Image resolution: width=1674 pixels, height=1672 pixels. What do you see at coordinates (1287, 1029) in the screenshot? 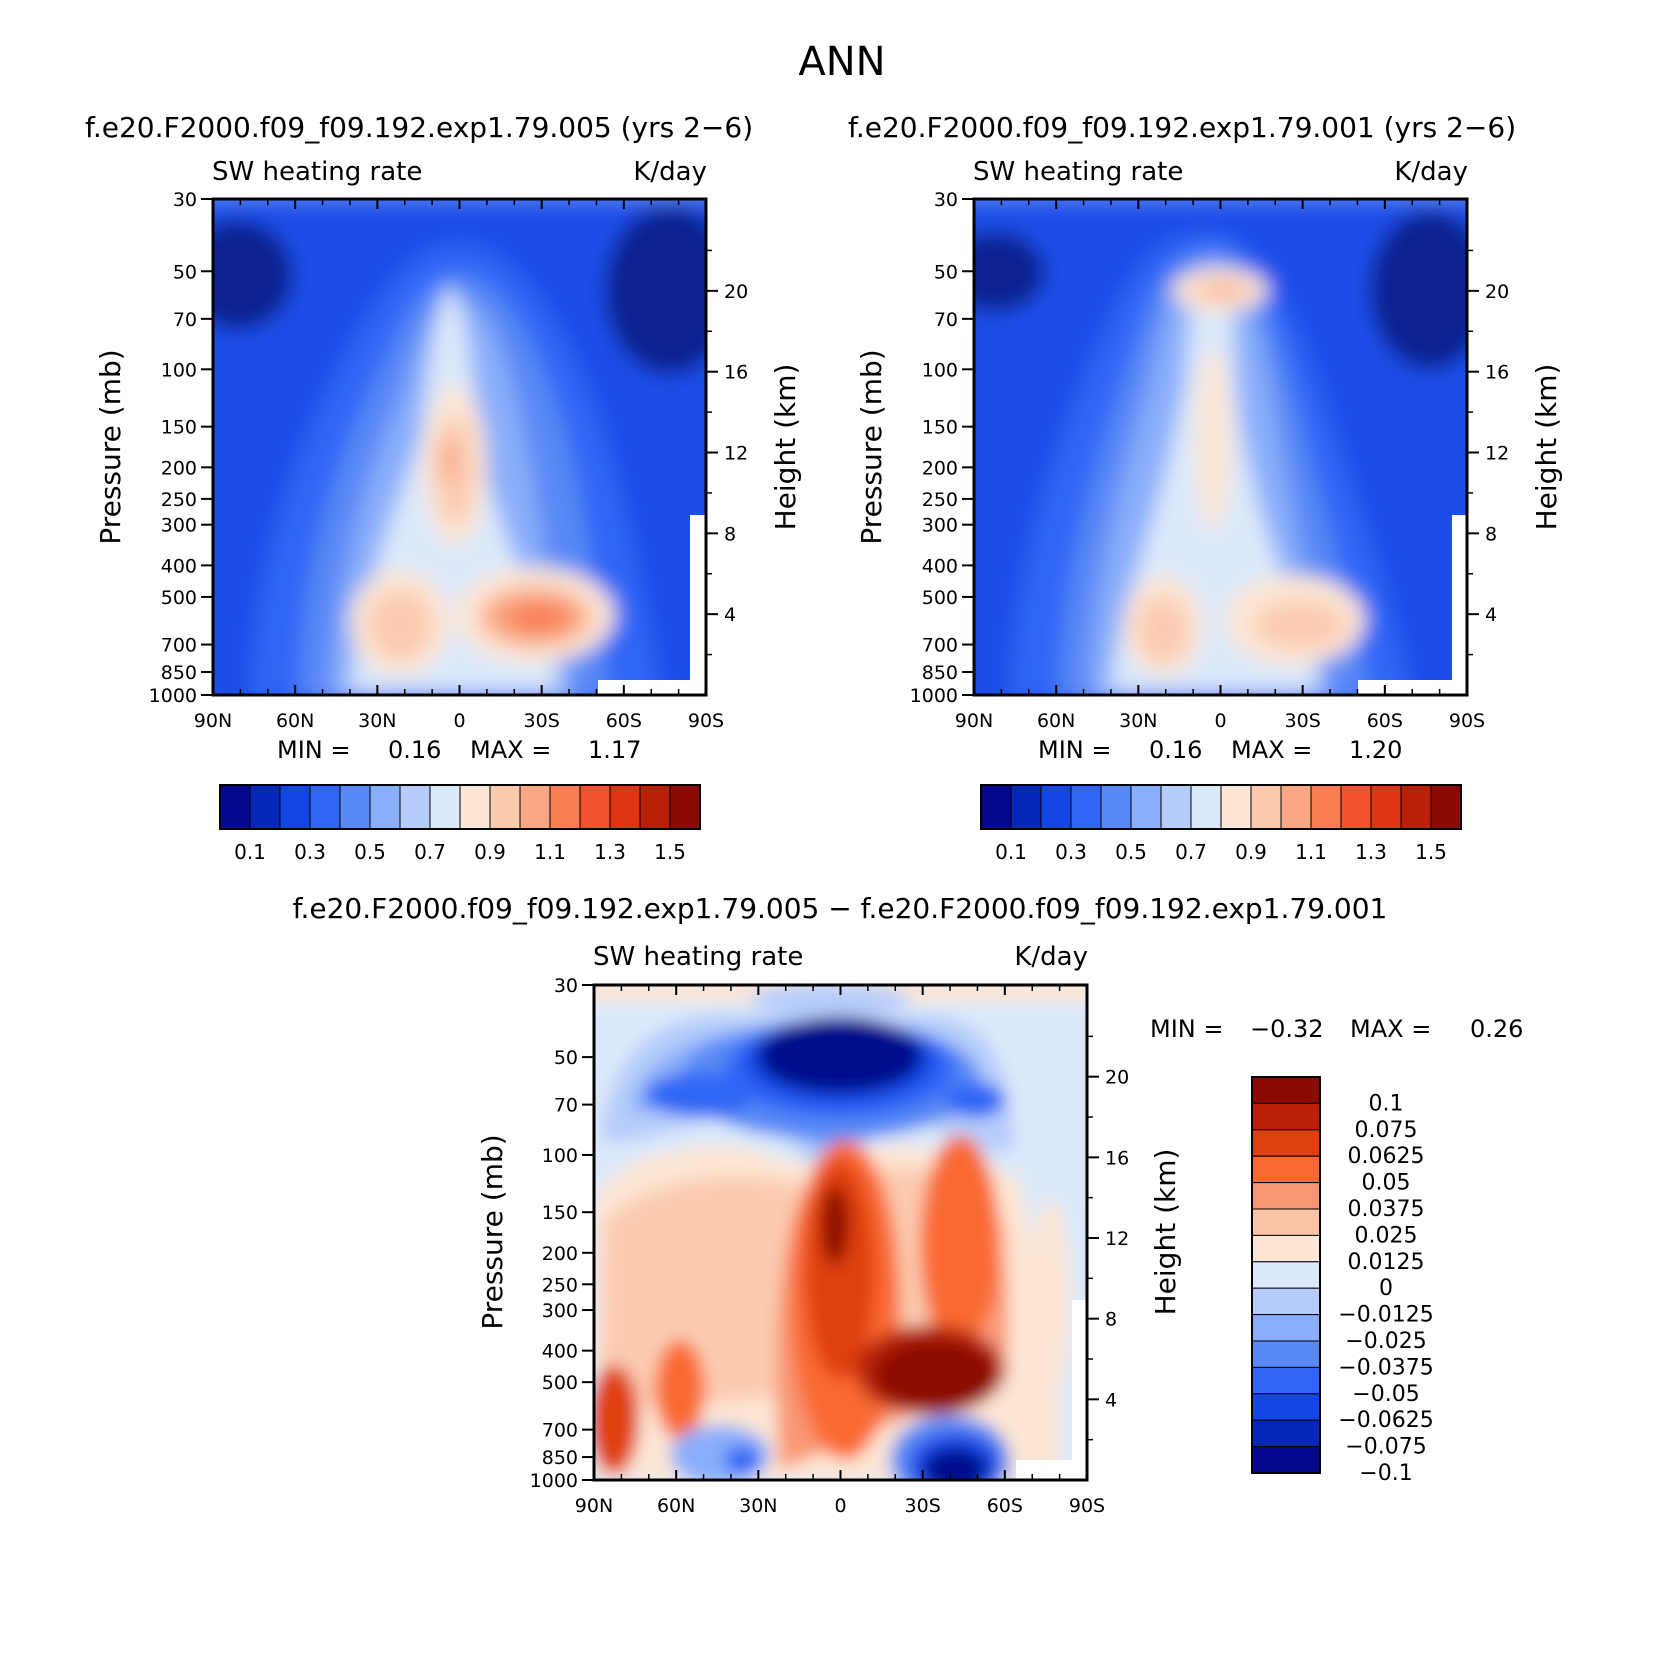
I see `min-value: −0.32` at bounding box center [1287, 1029].